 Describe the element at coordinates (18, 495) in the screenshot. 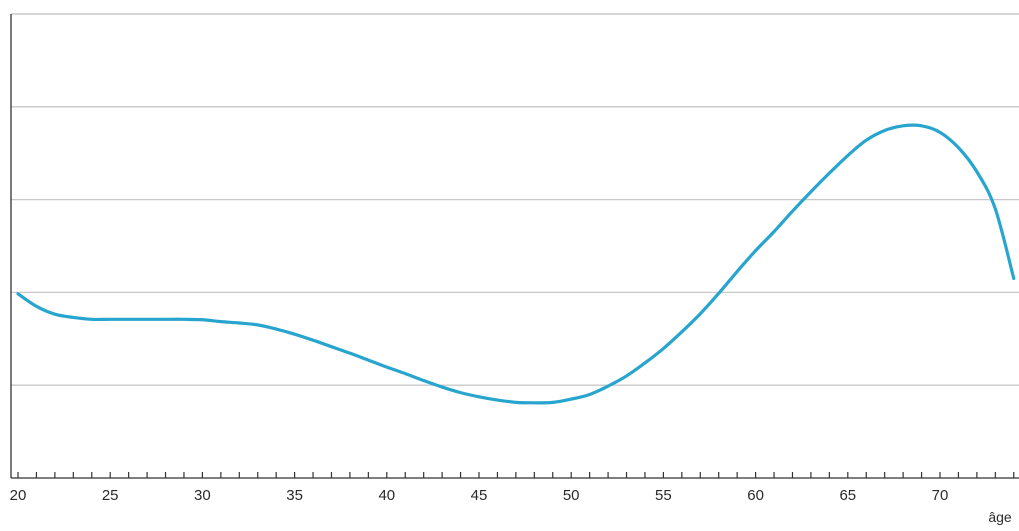

I see `x-tick-label: 20` at that location.